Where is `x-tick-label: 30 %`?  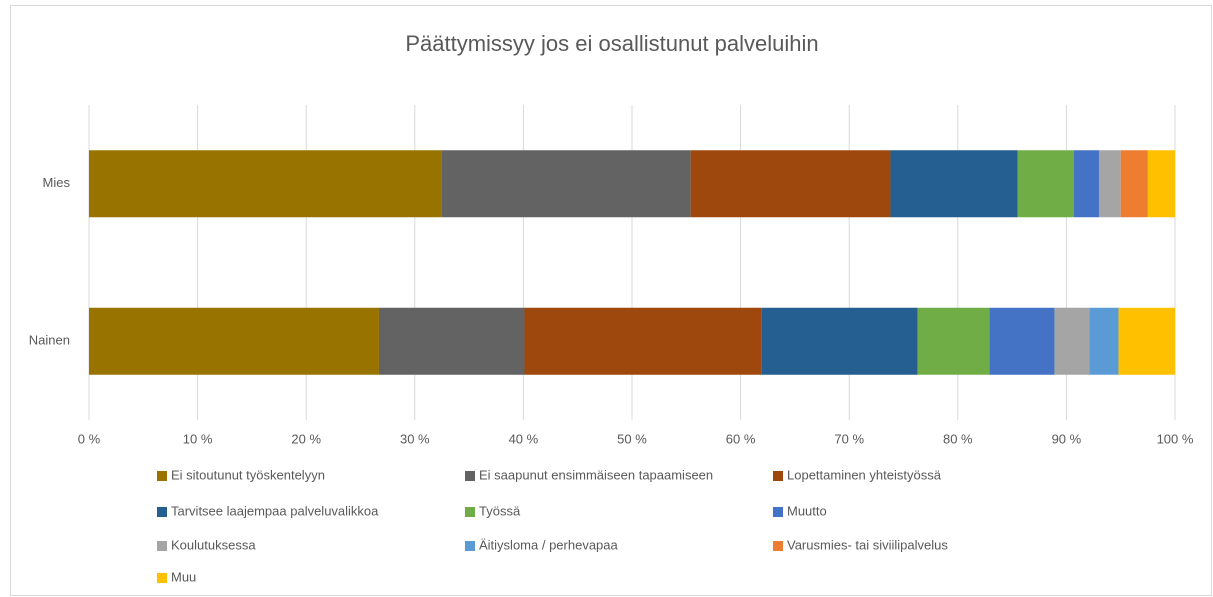
x-tick-label: 30 % is located at coordinates (415, 438).